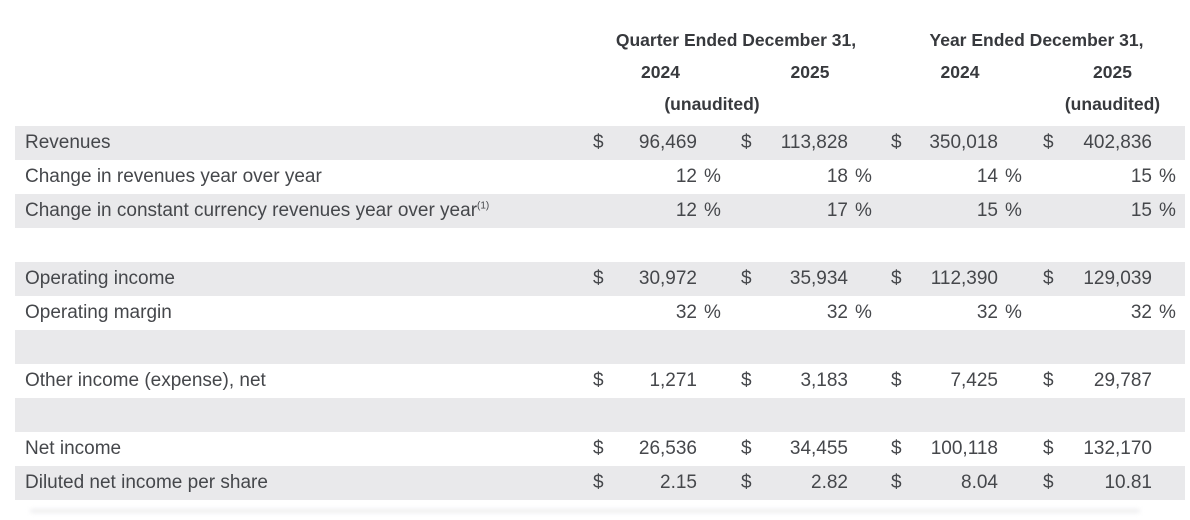 The width and height of the screenshot is (1190, 520). I want to click on header-unaudited-labels: (unaudited) (unaudited), so click(600, 104).